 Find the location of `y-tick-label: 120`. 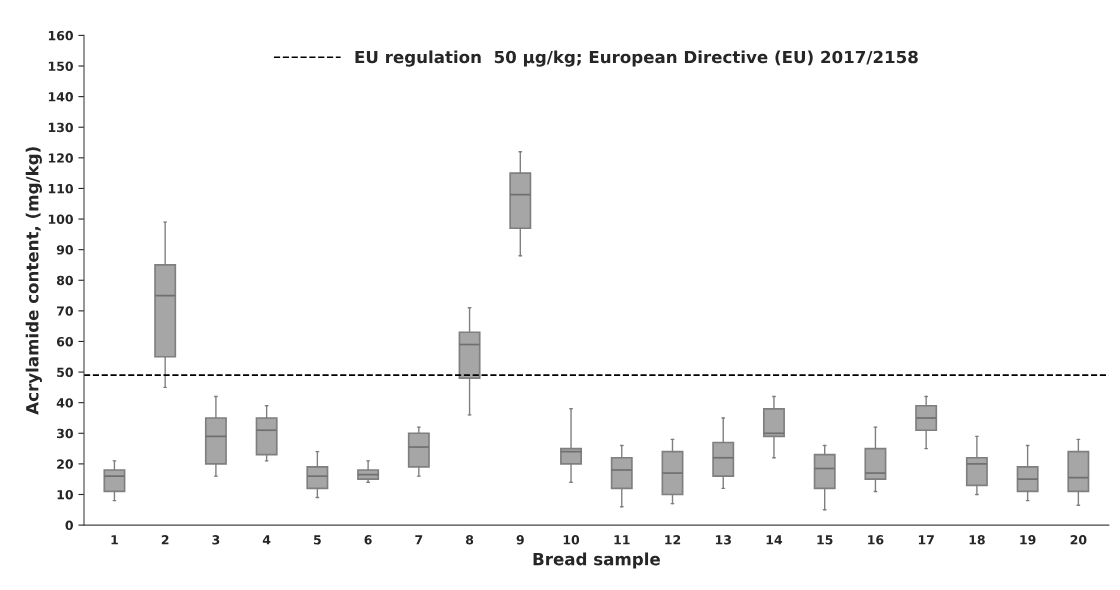

y-tick-label: 120 is located at coordinates (60, 158).